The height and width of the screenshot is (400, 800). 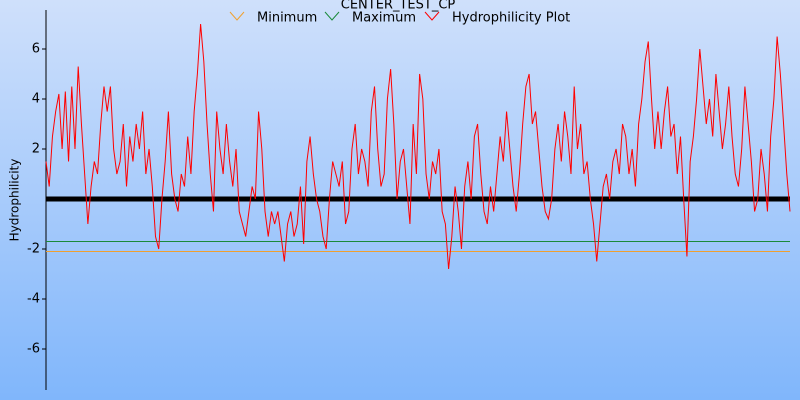 What do you see at coordinates (36, 49) in the screenshot?
I see `y-tick-label: 6` at bounding box center [36, 49].